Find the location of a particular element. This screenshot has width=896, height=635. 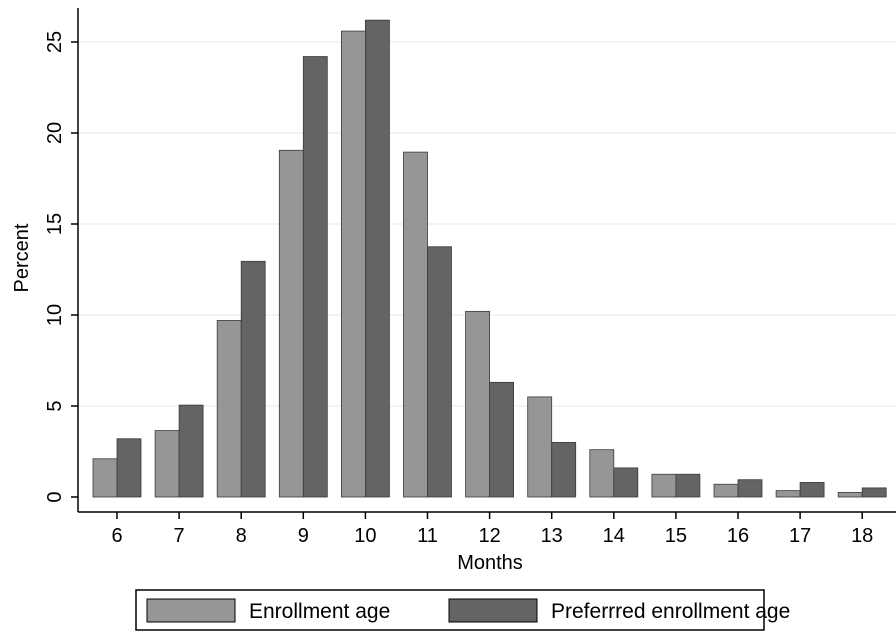

x-axis-title: Months is located at coordinates (490, 563).